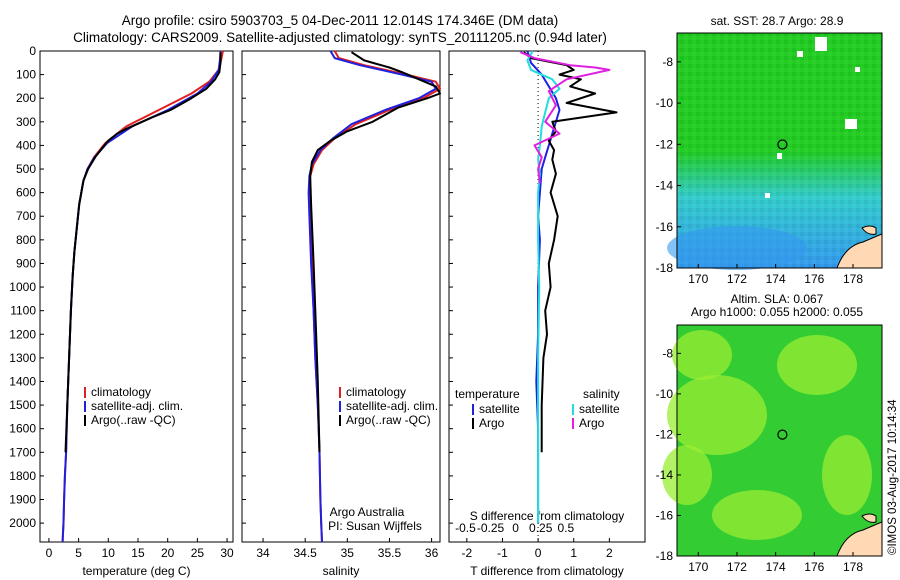 This screenshot has width=900, height=580. What do you see at coordinates (137, 406) in the screenshot?
I see `legend-entry: satellite-adj. clim.` at bounding box center [137, 406].